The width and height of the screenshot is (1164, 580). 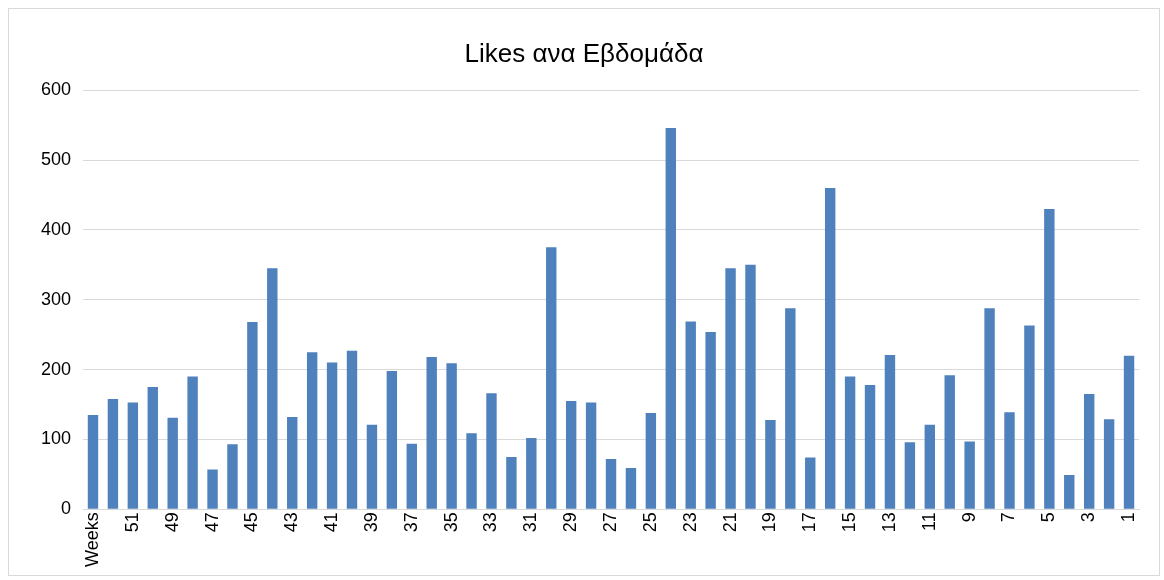 I want to click on y-tick-label: 0, so click(x=66, y=508).